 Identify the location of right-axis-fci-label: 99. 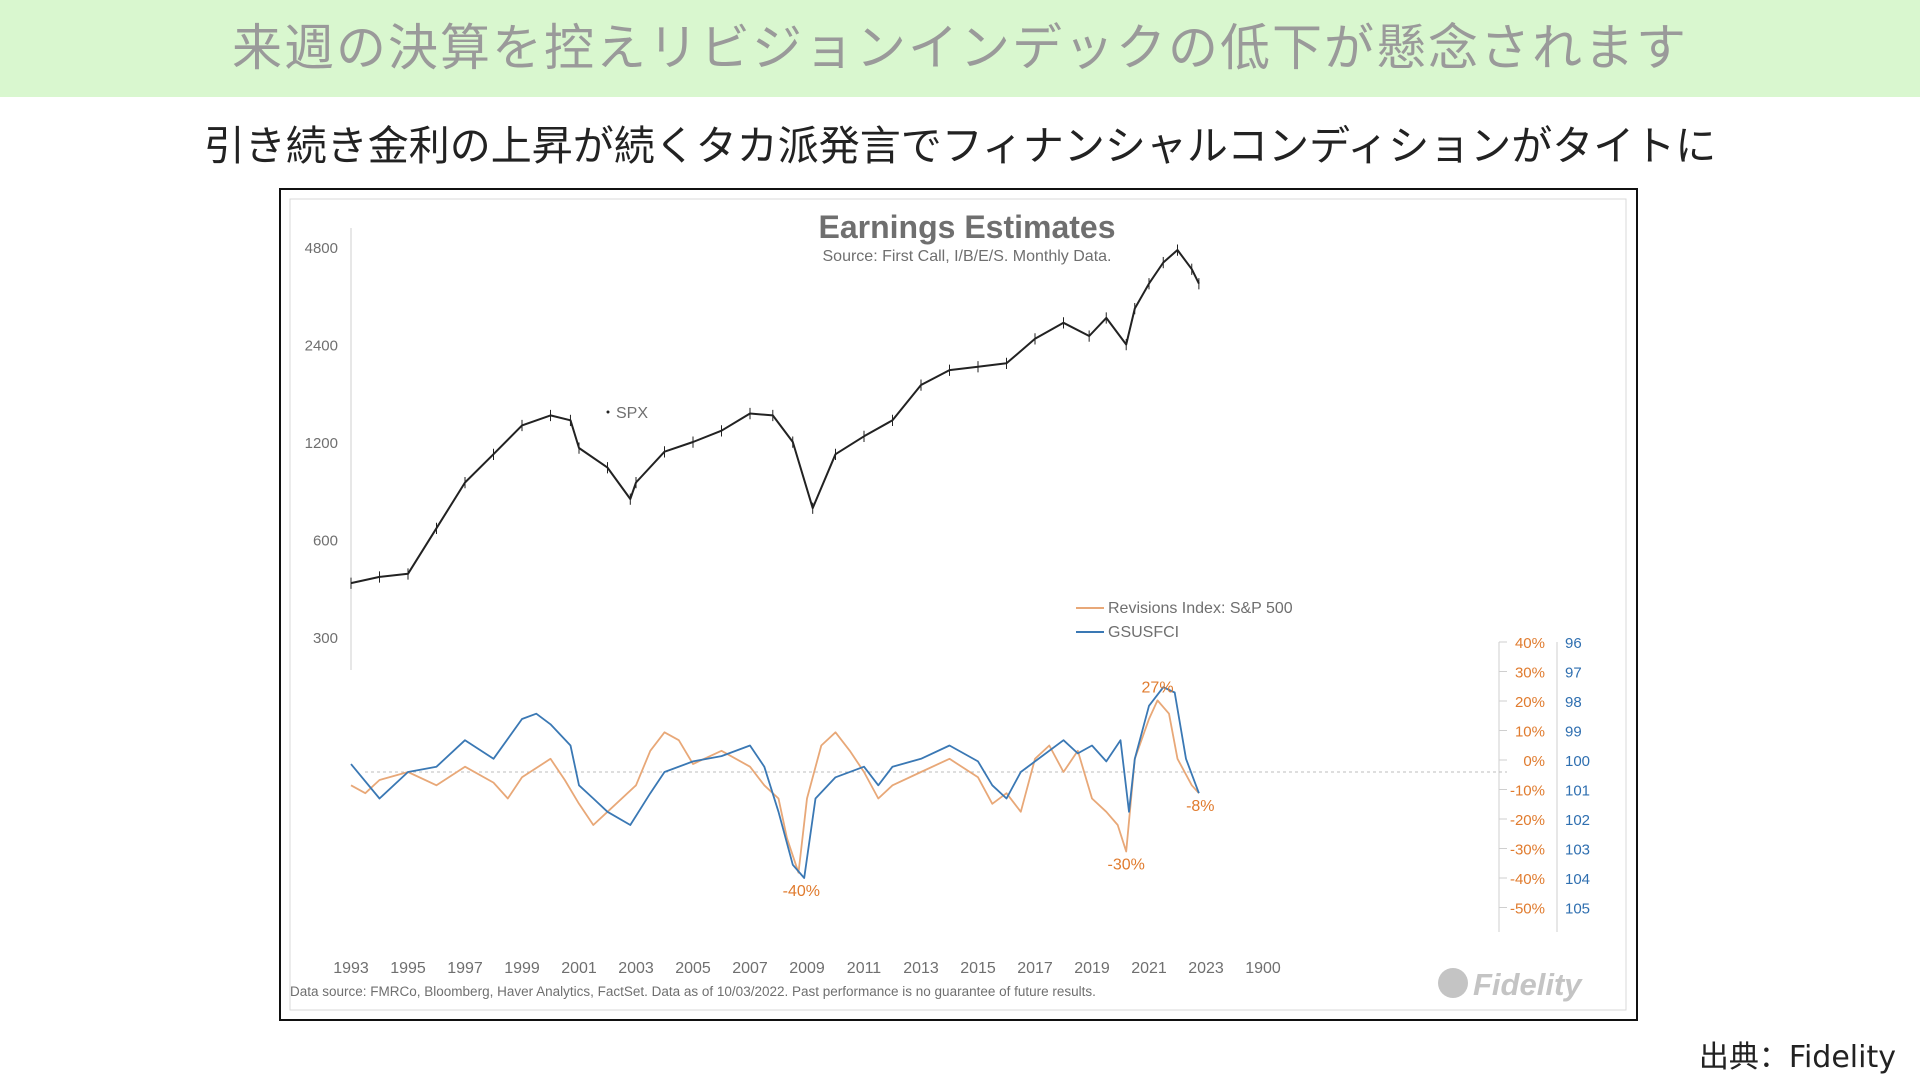
(1573, 732).